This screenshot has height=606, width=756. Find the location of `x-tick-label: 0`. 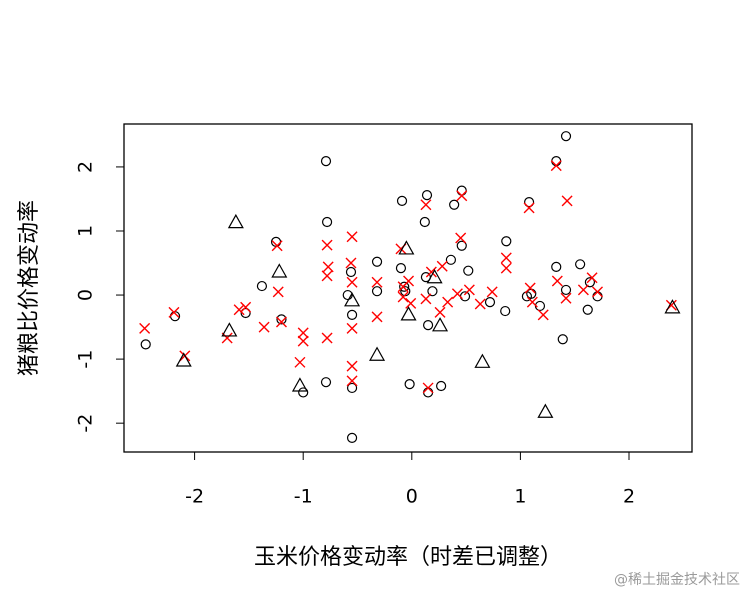

x-tick-label: 0 is located at coordinates (412, 497).